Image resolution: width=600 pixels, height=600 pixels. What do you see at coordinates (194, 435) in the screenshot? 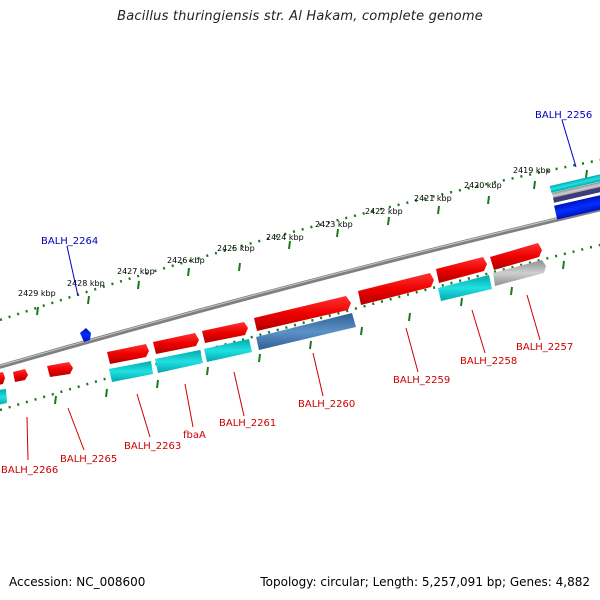
I see `gene-label-fbaa: fbaA` at bounding box center [194, 435].